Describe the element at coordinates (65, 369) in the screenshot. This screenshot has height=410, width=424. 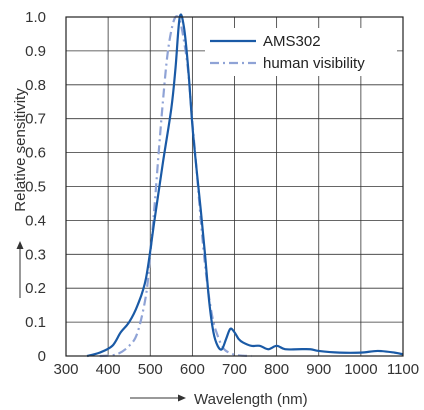
I see `x-tick-label: 300` at that location.